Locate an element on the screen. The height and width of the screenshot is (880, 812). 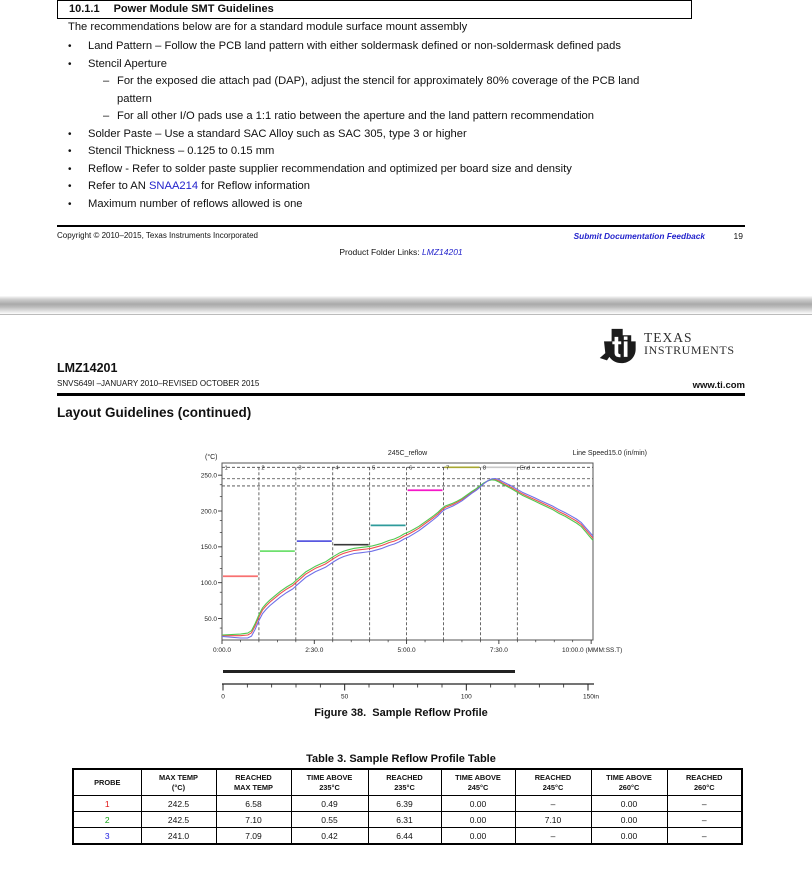
zone-4-label: 4 is located at coordinates (337, 469).